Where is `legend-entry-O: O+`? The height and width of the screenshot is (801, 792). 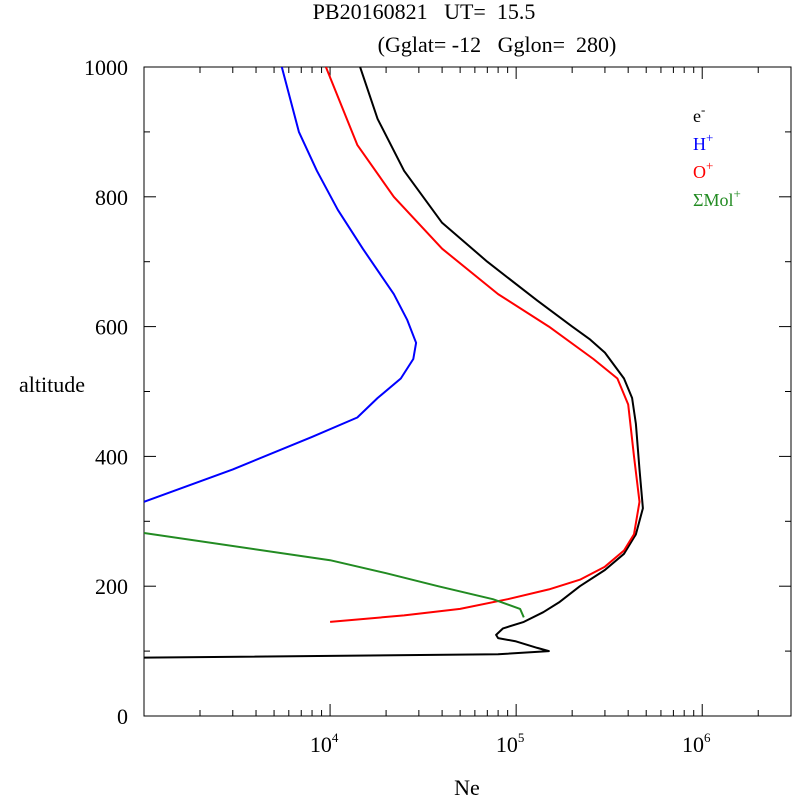 legend-entry-O: O+ is located at coordinates (703, 170).